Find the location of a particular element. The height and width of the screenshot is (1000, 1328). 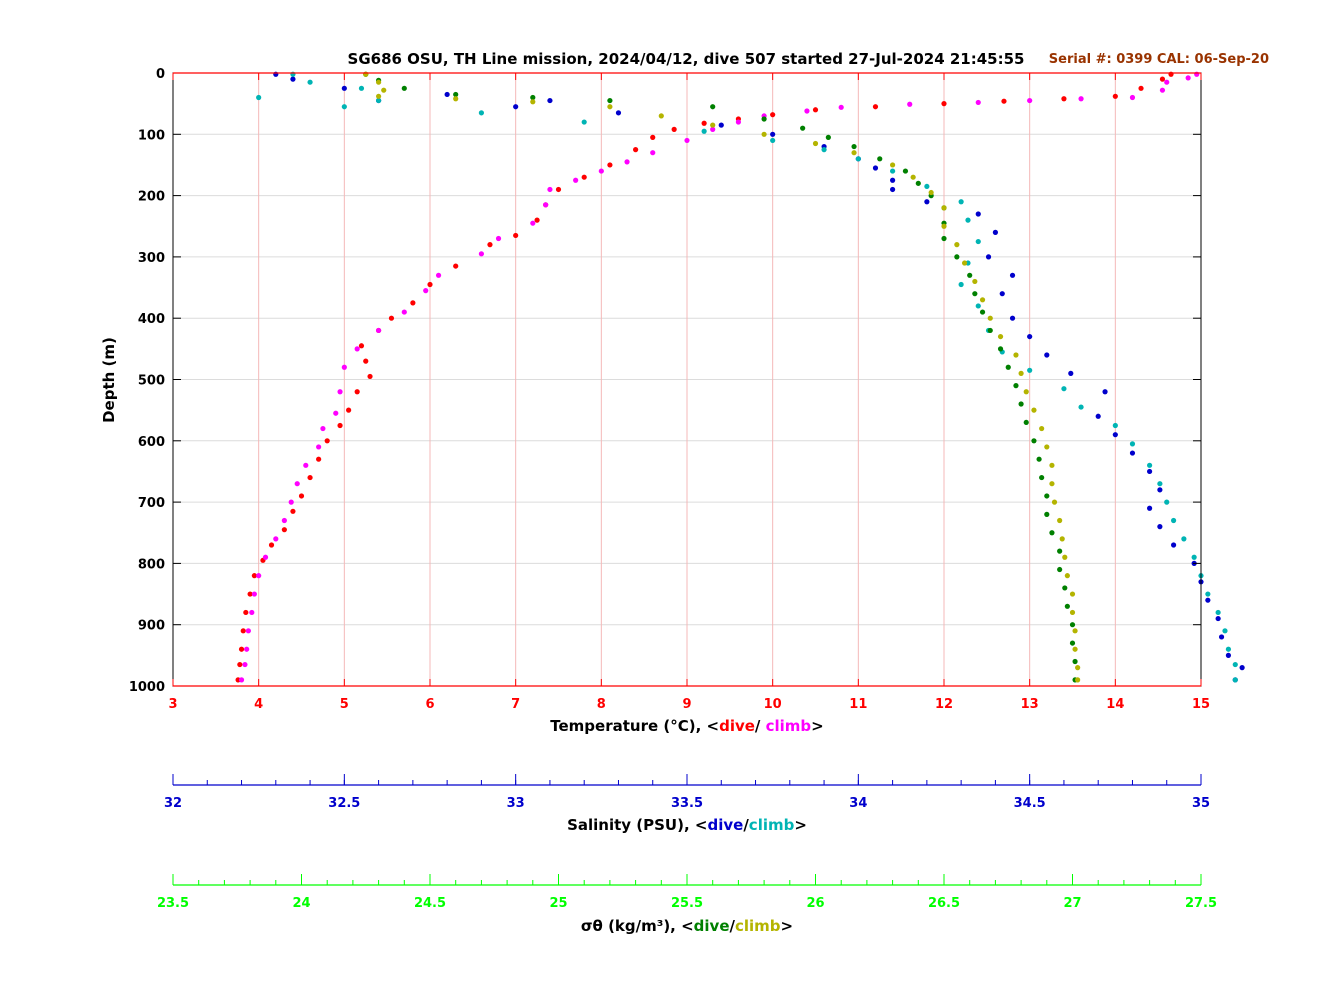

axis-label-suffix: > is located at coordinates (787, 926).